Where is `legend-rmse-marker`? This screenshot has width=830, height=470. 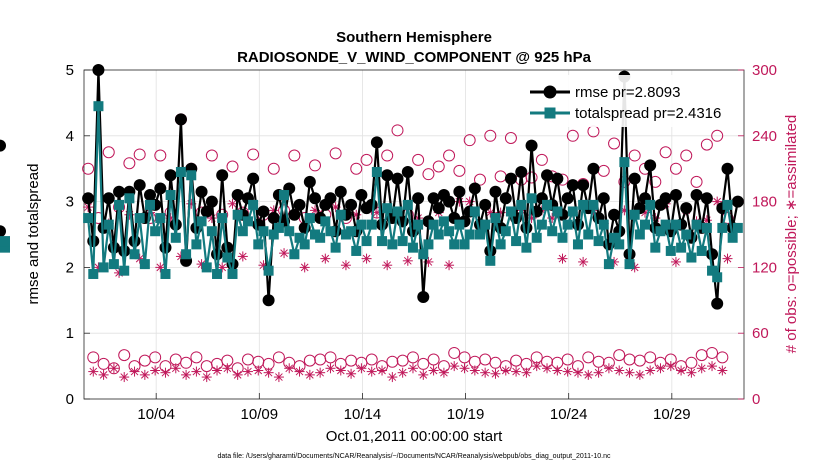
legend-rmse-marker is located at coordinates (550, 92).